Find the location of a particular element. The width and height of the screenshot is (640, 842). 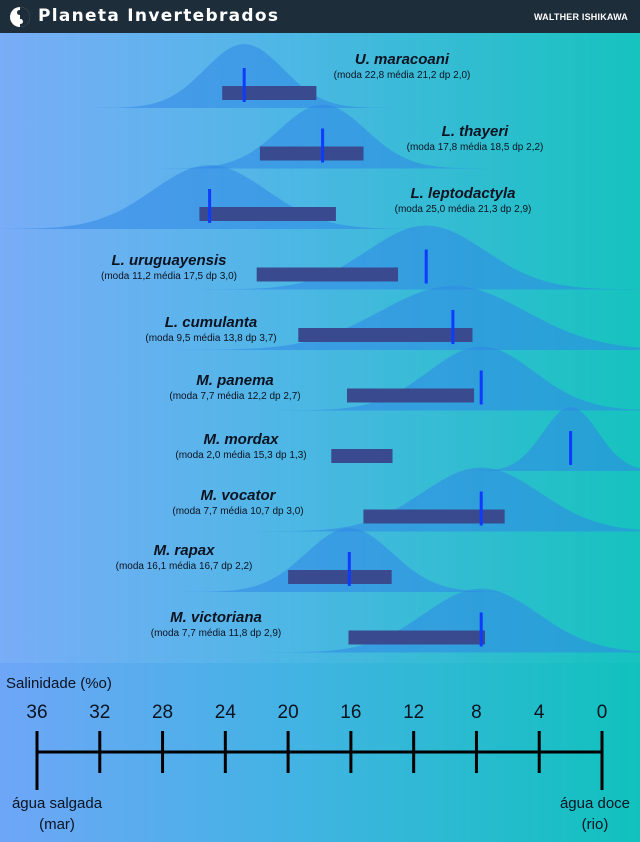

yin-yang-logo-icon is located at coordinates (20, 17).